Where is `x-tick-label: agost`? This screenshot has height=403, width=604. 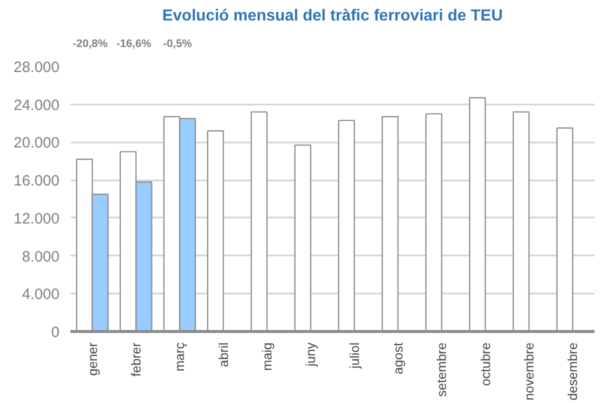
x-tick-label: agost is located at coordinates (398, 358).